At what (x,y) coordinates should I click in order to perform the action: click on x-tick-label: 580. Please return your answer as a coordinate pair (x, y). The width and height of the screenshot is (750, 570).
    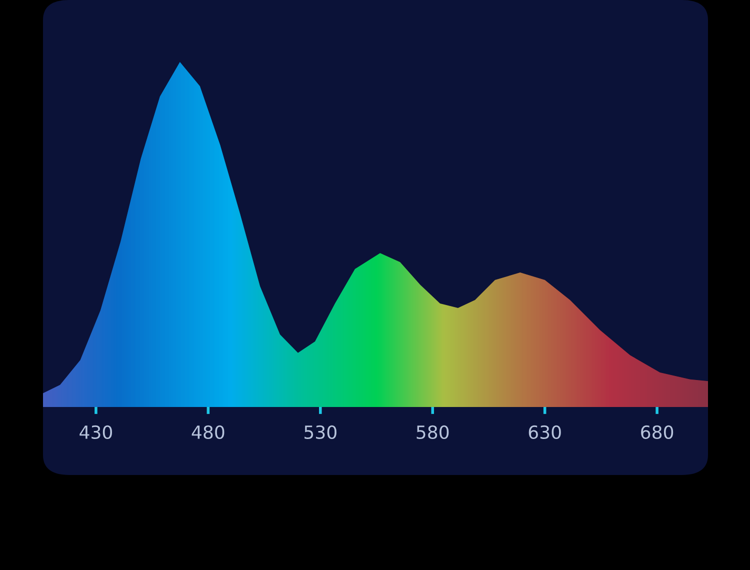
    Looking at the image, I should click on (432, 432).